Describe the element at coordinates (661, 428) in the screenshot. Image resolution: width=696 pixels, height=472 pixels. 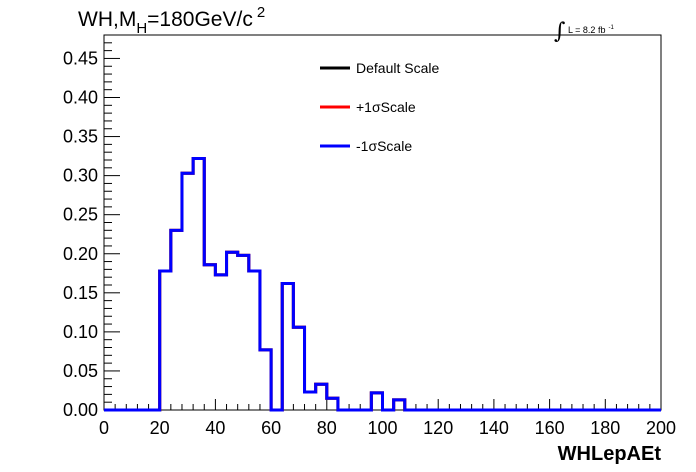
I see `x-tick-label: 200` at that location.